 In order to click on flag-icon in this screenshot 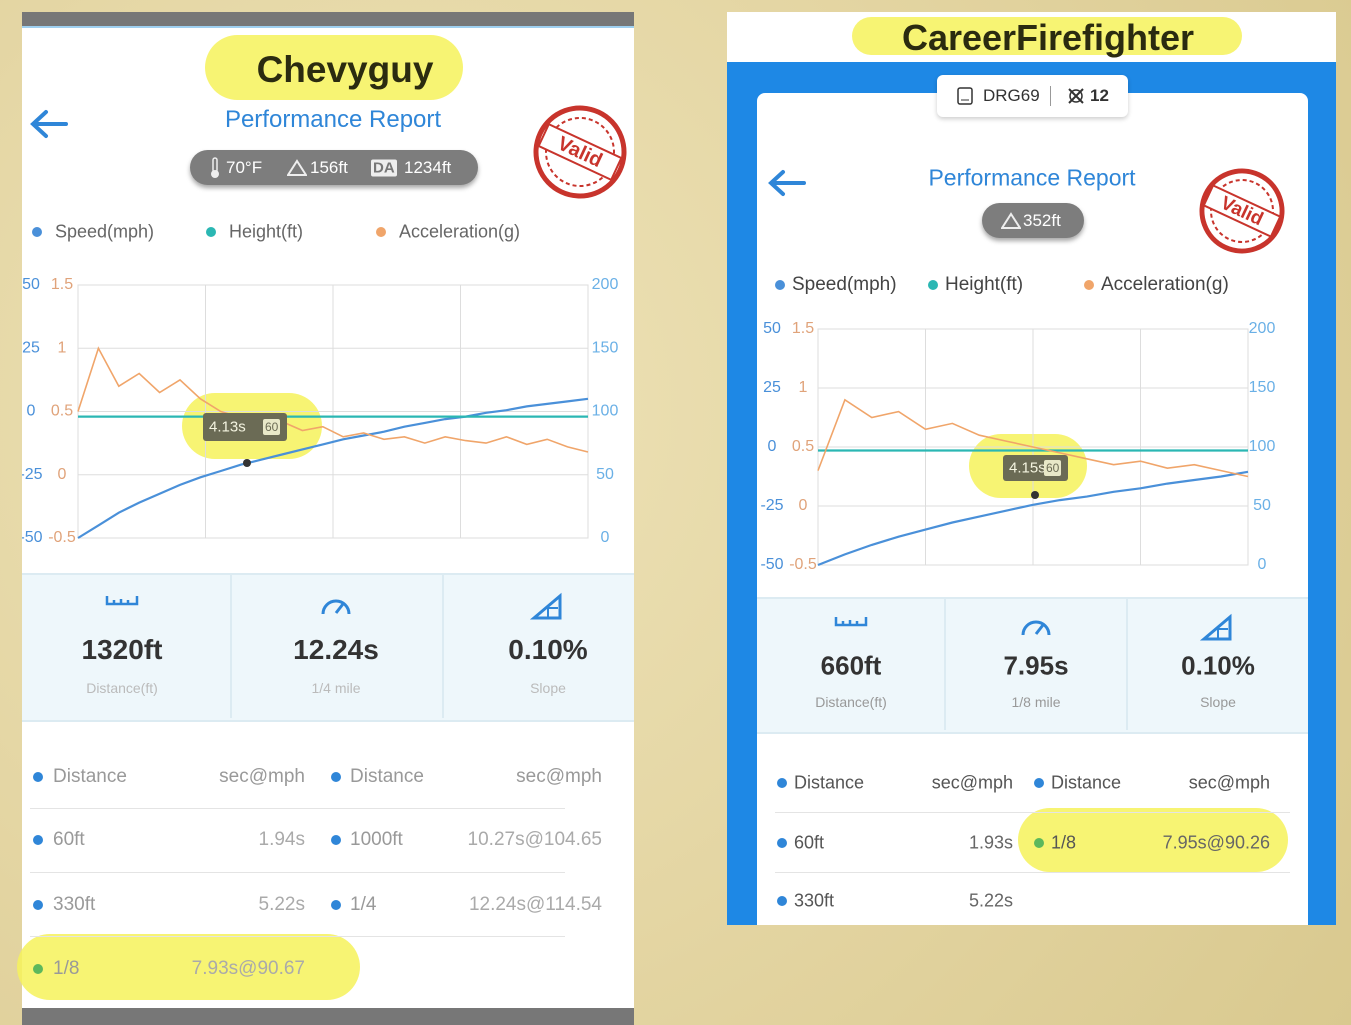, I will do `click(1076, 96)`.